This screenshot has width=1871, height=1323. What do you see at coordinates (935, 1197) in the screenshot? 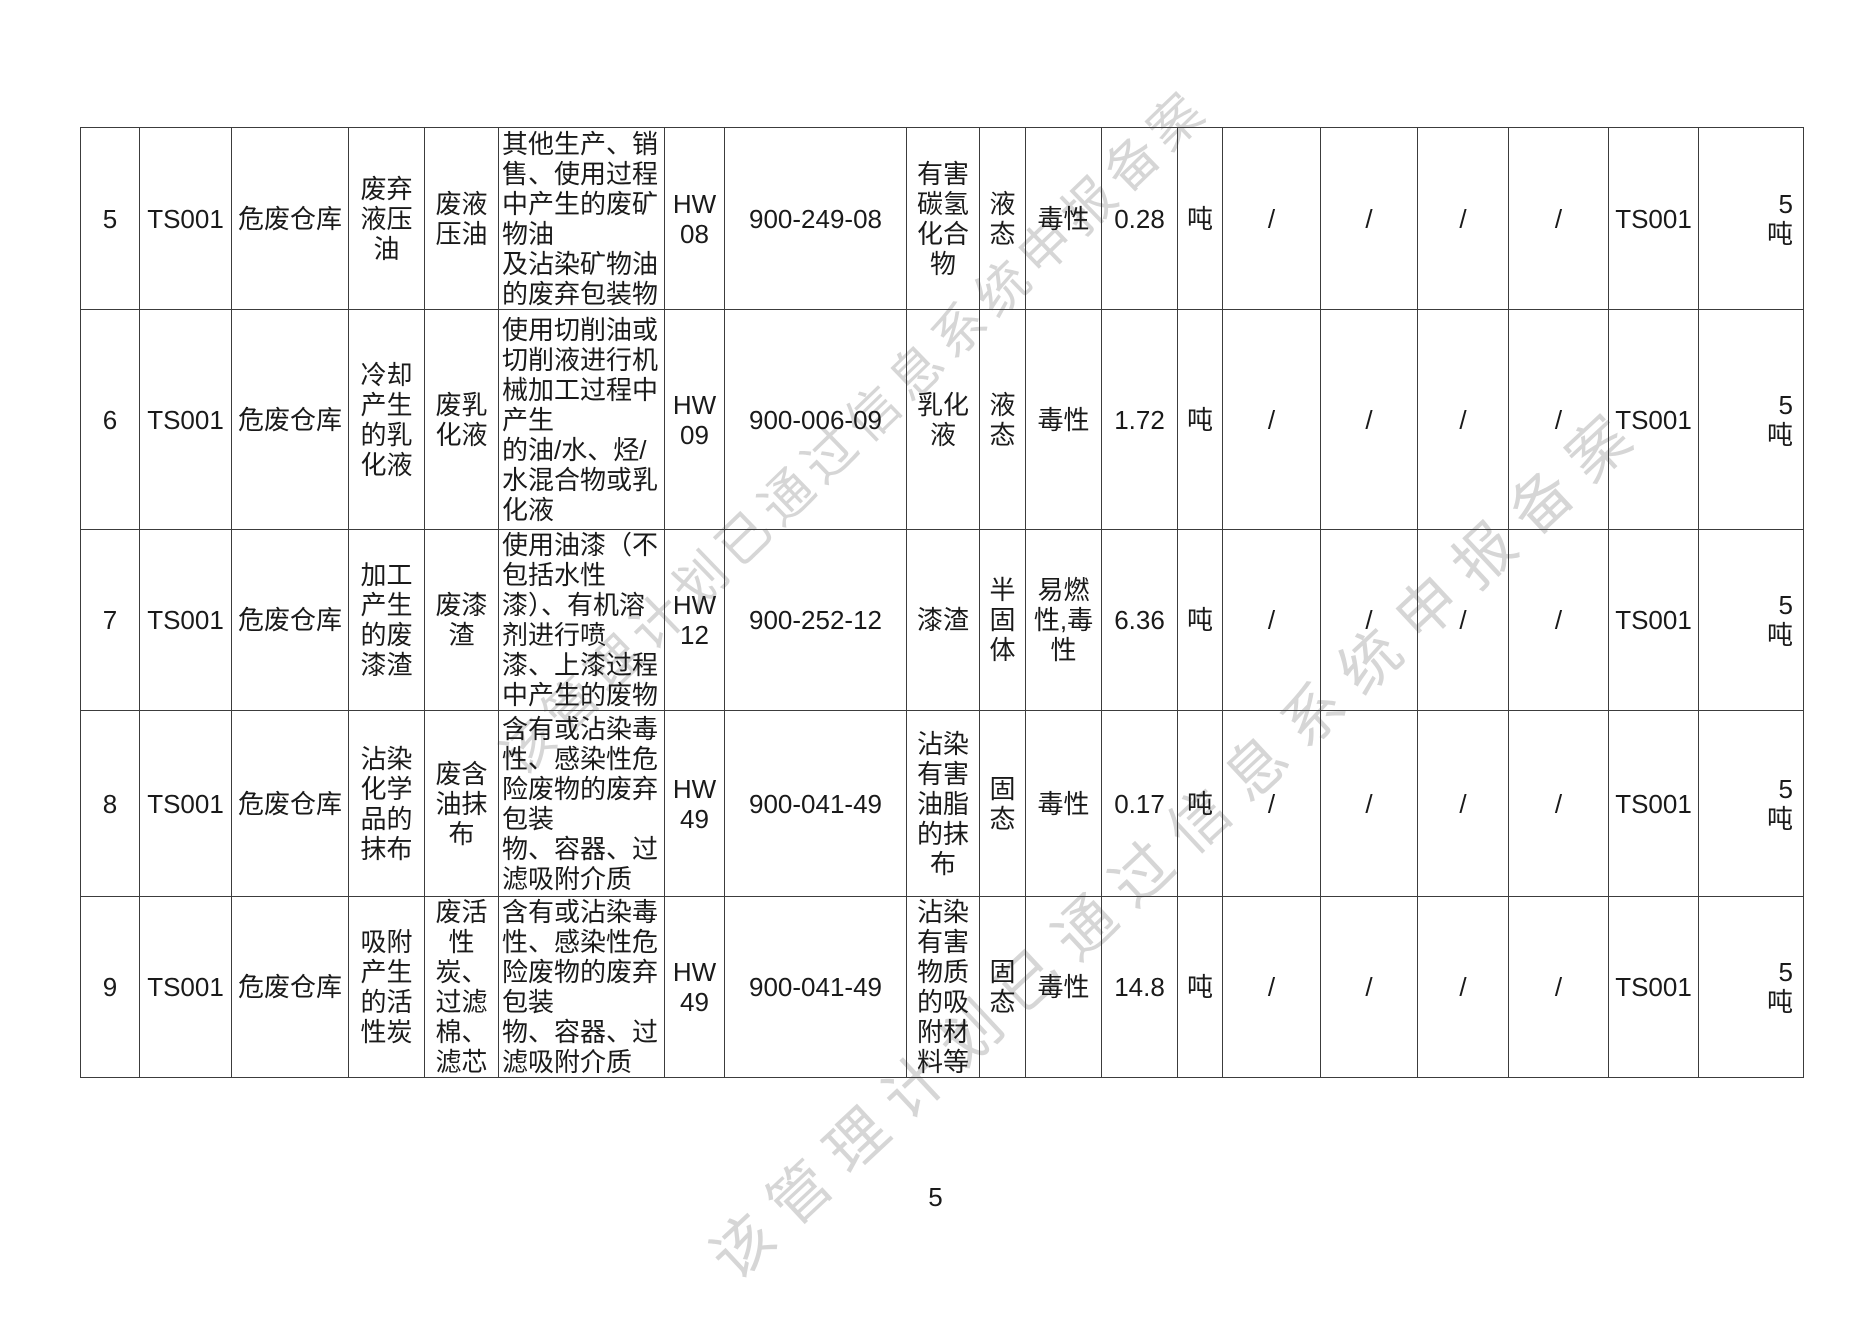
I see `page-number: 5` at bounding box center [935, 1197].